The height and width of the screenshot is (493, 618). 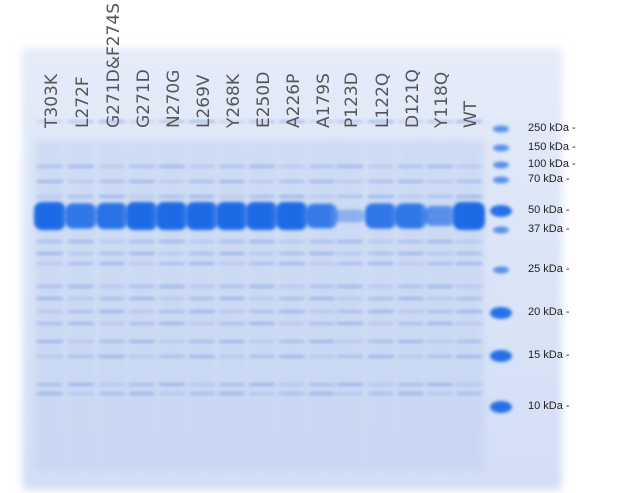 What do you see at coordinates (83, 102) in the screenshot?
I see `lane-label: L272F` at bounding box center [83, 102].